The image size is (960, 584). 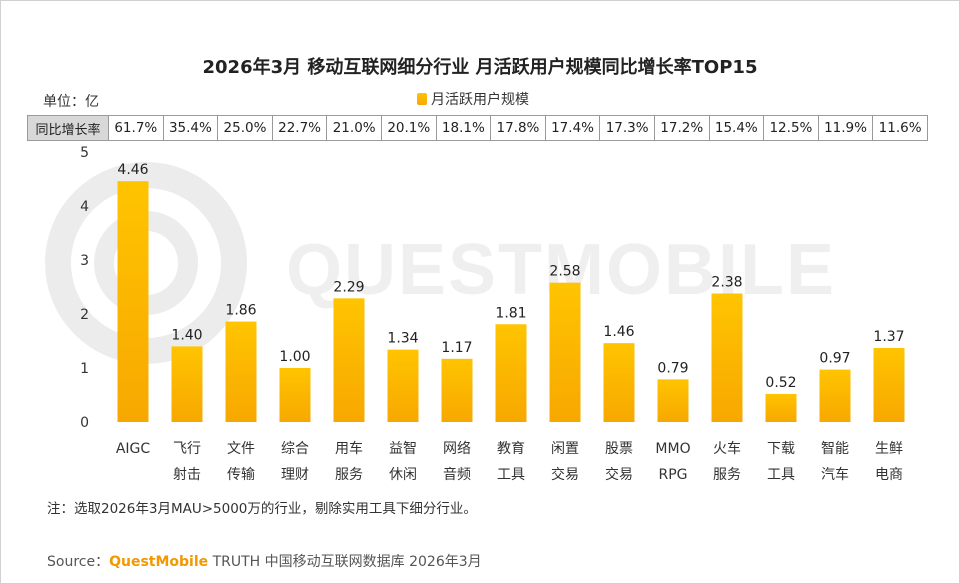 I want to click on y-tick-label: 3, so click(x=84, y=261).